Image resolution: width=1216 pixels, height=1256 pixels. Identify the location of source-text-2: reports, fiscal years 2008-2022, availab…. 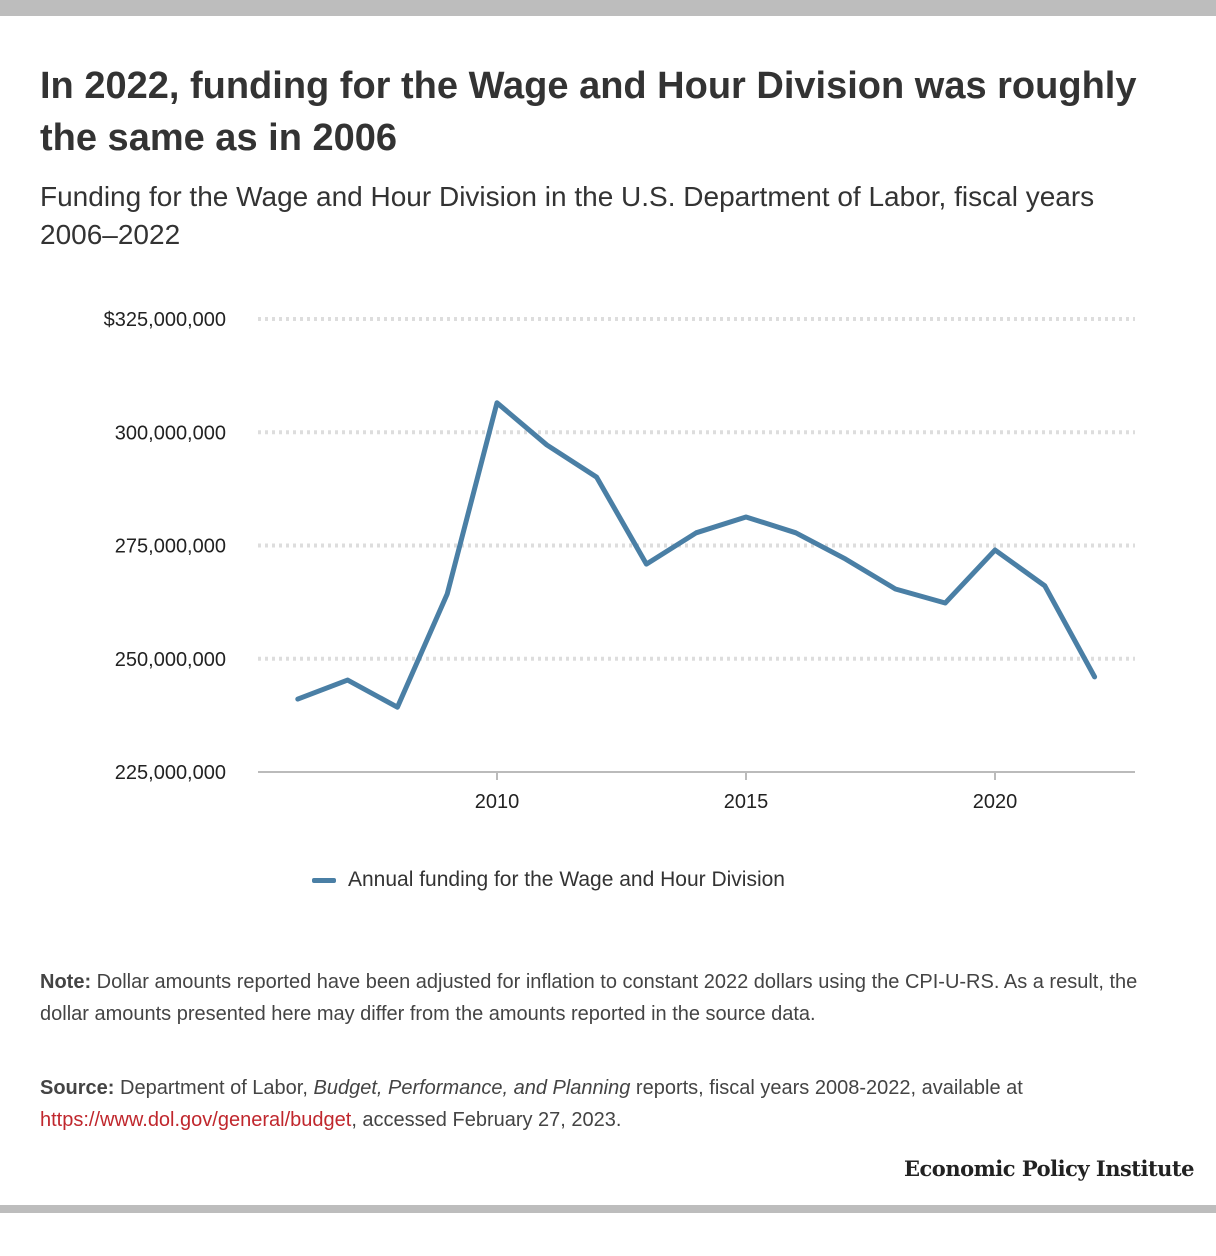
(826, 1088).